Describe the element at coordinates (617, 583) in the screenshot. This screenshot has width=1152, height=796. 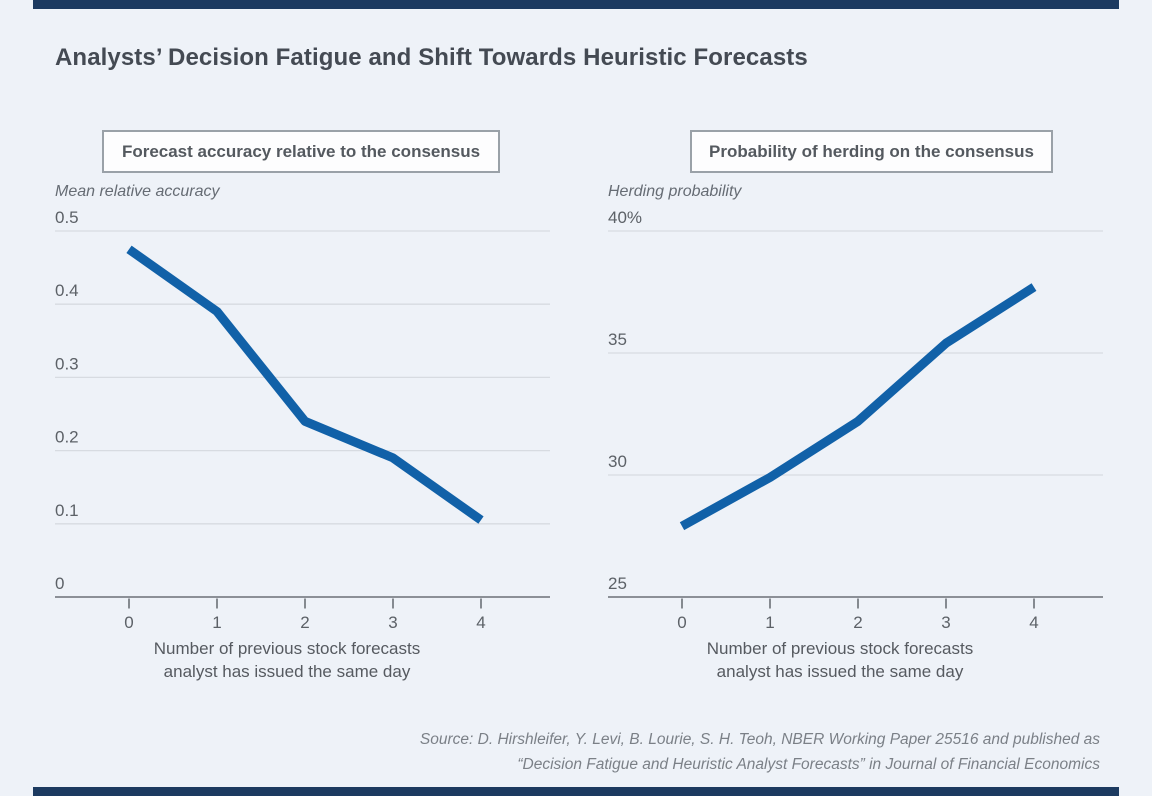
I see `y-tick-label: 25` at that location.